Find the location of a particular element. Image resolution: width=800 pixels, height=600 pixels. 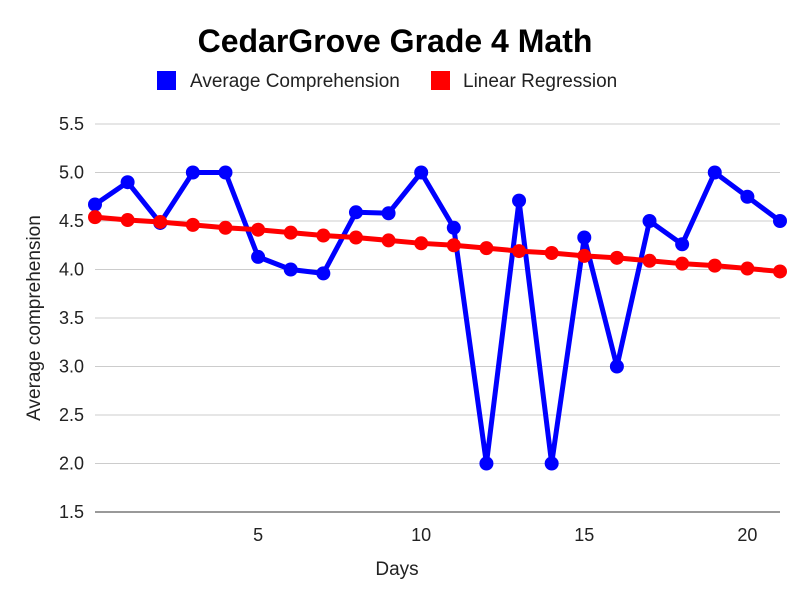

x-tick-label: 10 is located at coordinates (421, 535).